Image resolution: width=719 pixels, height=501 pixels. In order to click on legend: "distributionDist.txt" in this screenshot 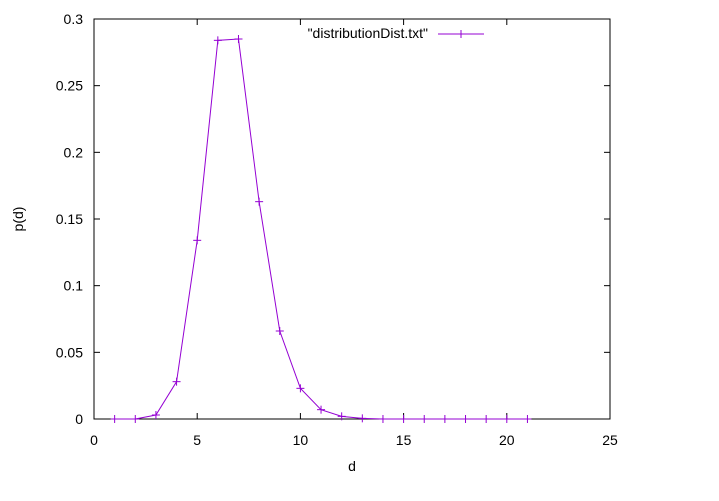, I will do `click(396, 33)`.